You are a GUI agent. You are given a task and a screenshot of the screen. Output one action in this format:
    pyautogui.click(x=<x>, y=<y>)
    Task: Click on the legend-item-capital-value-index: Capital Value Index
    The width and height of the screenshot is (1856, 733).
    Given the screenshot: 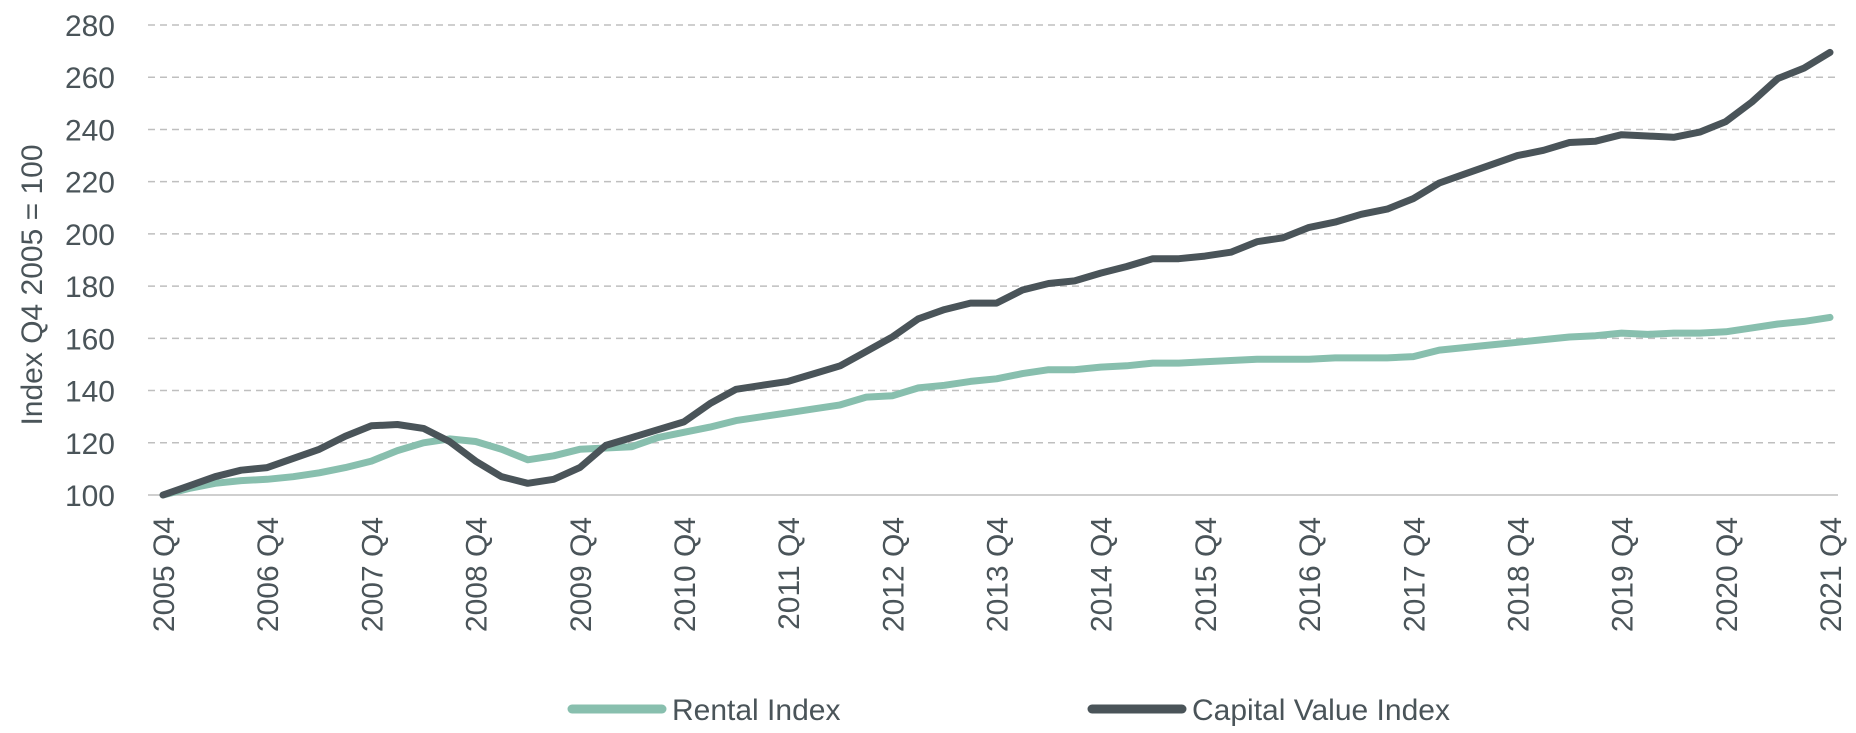 What is the action you would take?
    pyautogui.click(x=1268, y=710)
    